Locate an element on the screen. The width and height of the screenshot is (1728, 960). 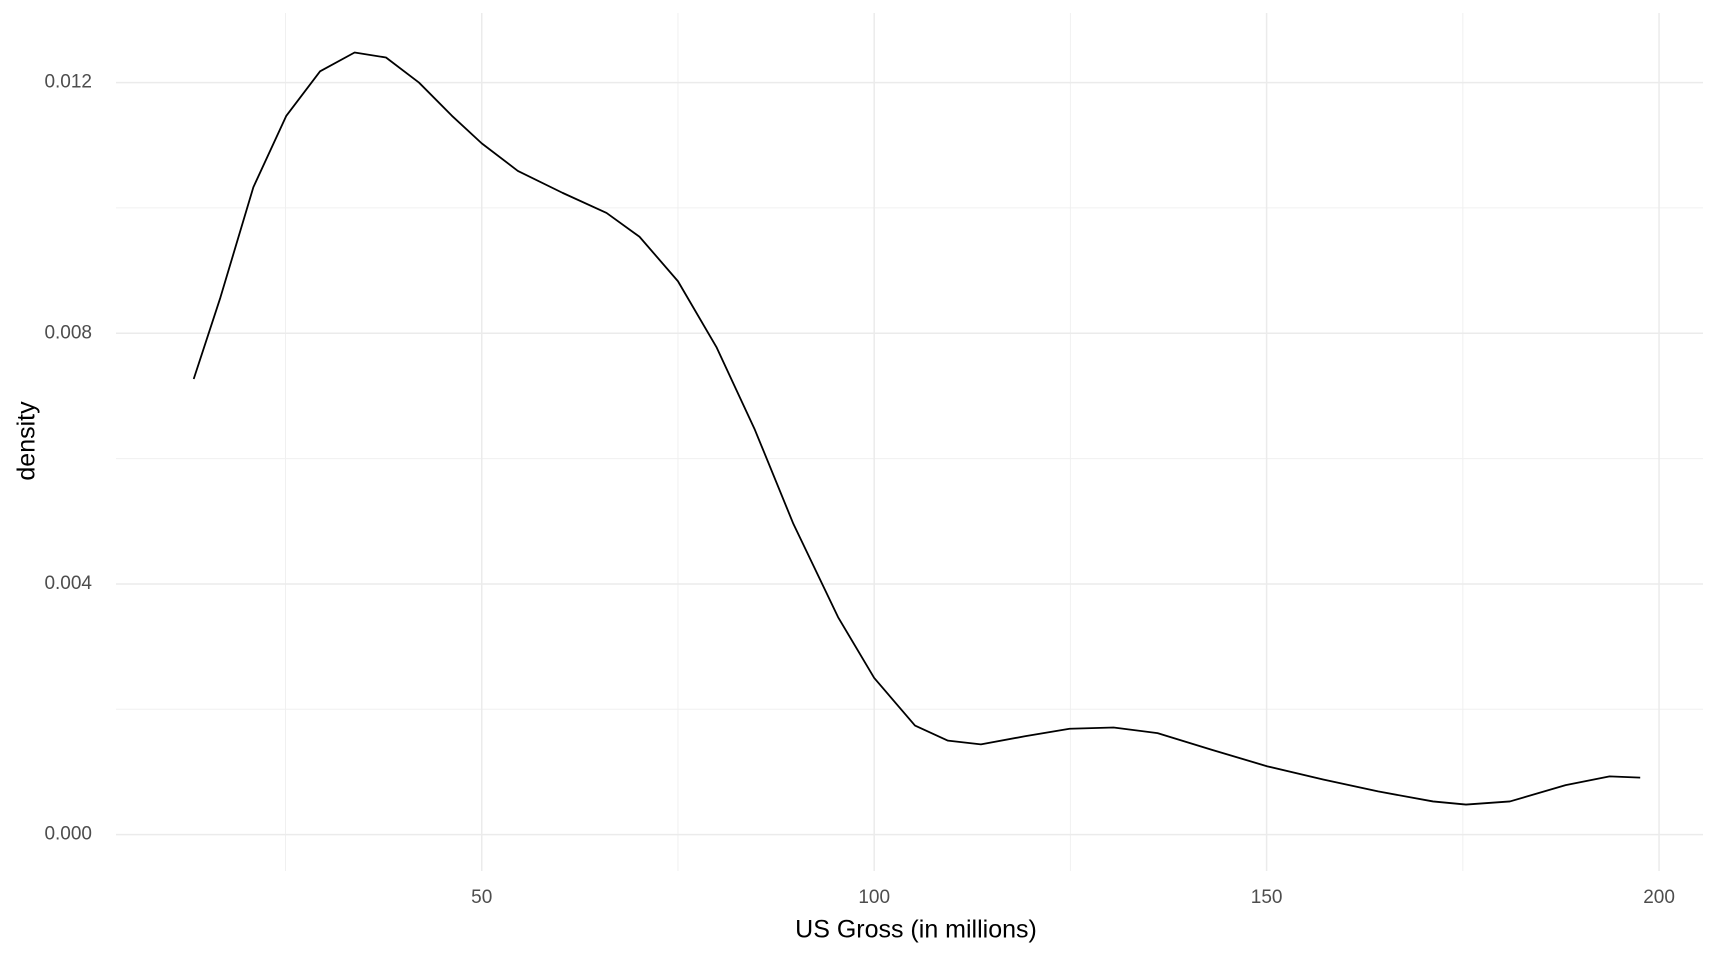
y-tick-label: 0.012 is located at coordinates (68, 82).